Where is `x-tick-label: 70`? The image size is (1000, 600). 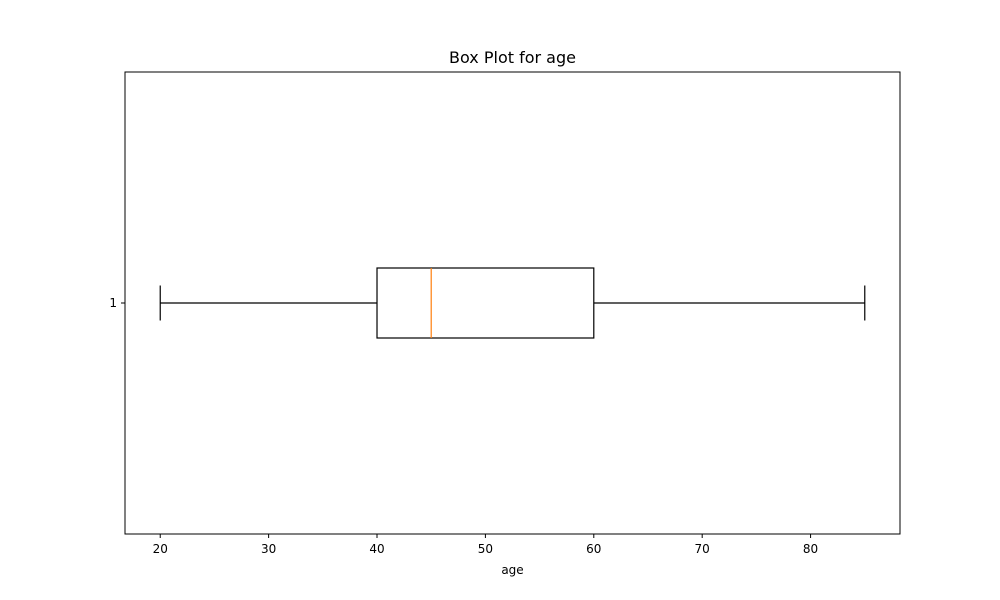
x-tick-label: 70 is located at coordinates (702, 549).